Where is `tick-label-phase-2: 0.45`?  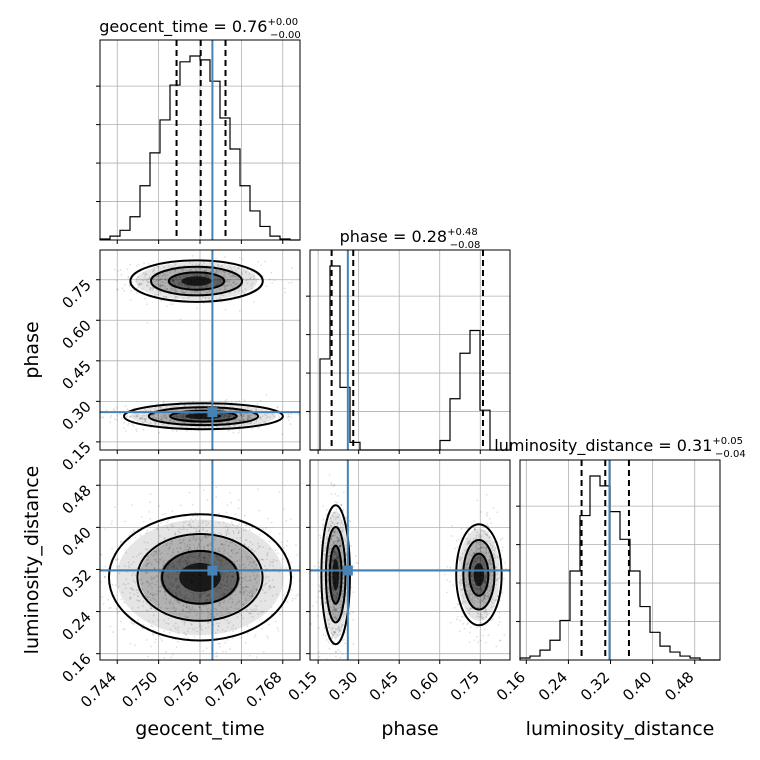 tick-label-phase-2: 0.45 is located at coordinates (384, 686).